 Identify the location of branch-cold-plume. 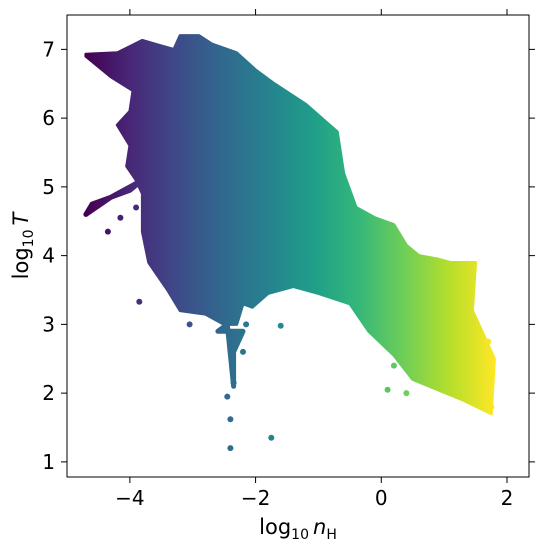
(230, 355).